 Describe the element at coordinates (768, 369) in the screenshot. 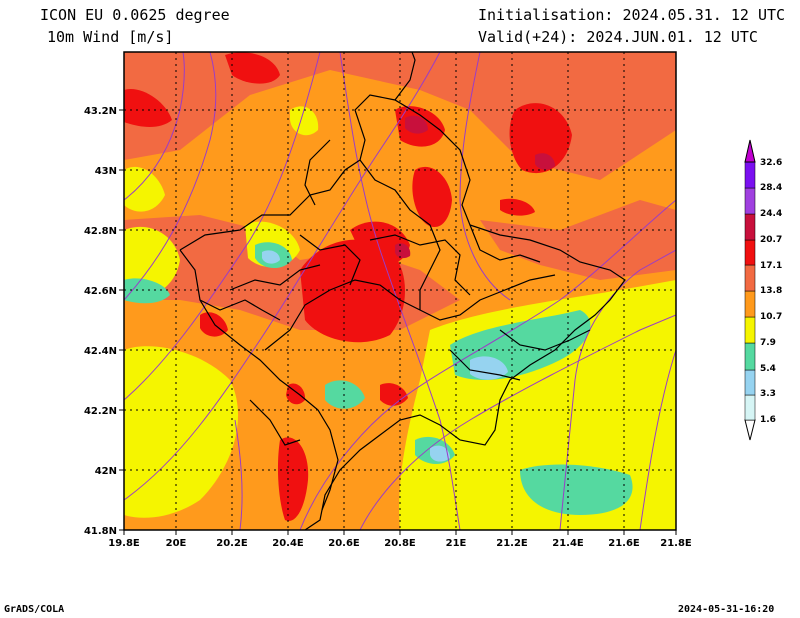

I see `colorbar-label: 5.4` at that location.